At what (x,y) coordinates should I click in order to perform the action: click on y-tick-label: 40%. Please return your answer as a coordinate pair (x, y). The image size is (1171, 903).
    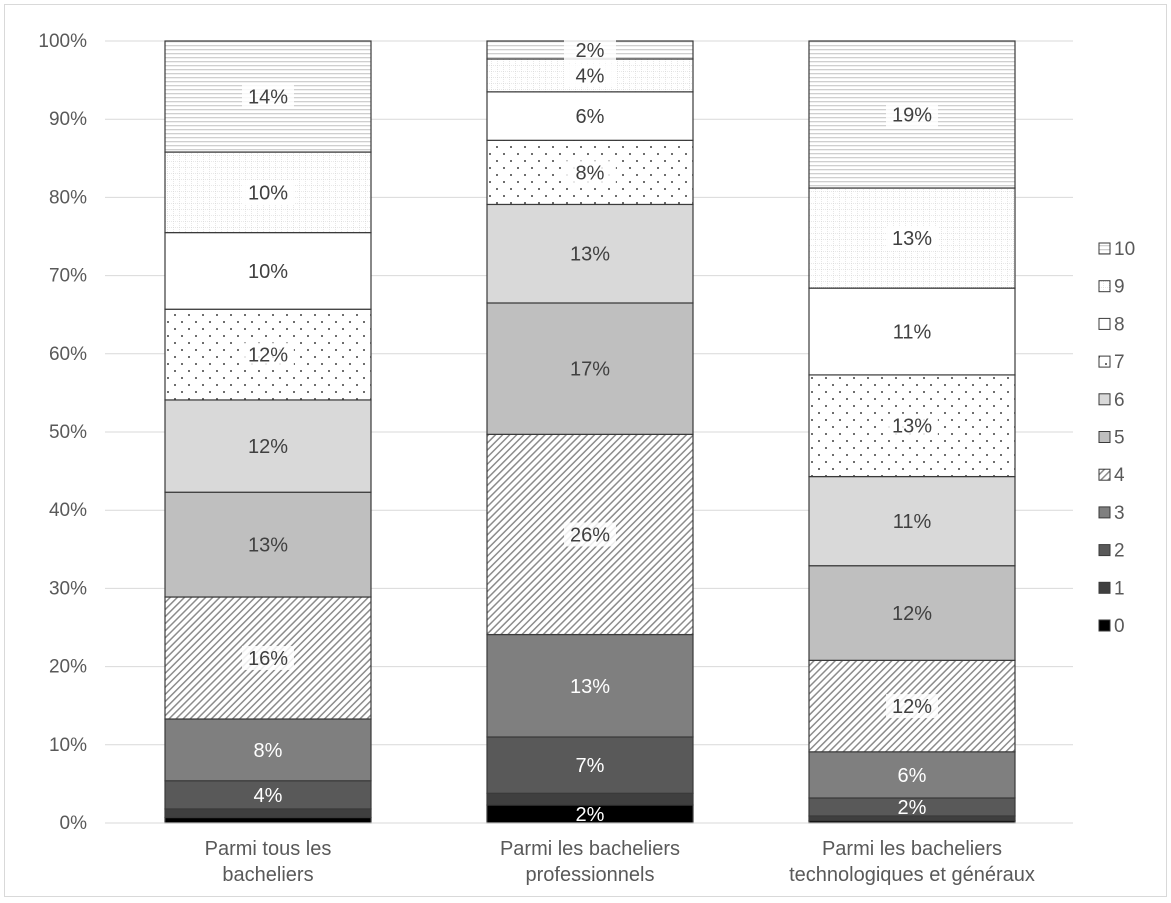
    Looking at the image, I should click on (68, 510).